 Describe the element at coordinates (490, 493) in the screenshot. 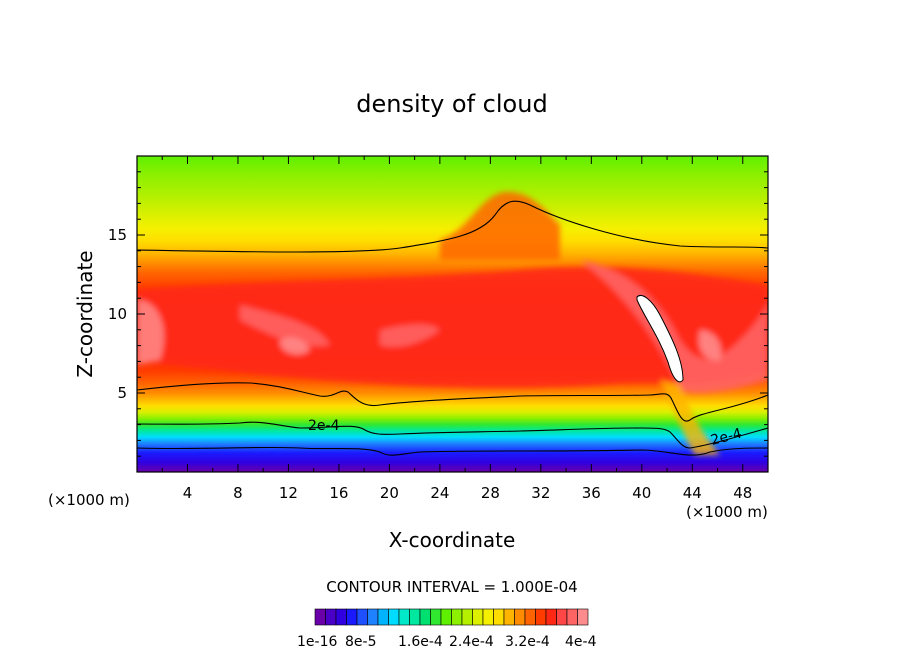

I see `x-tick-label: 28` at that location.